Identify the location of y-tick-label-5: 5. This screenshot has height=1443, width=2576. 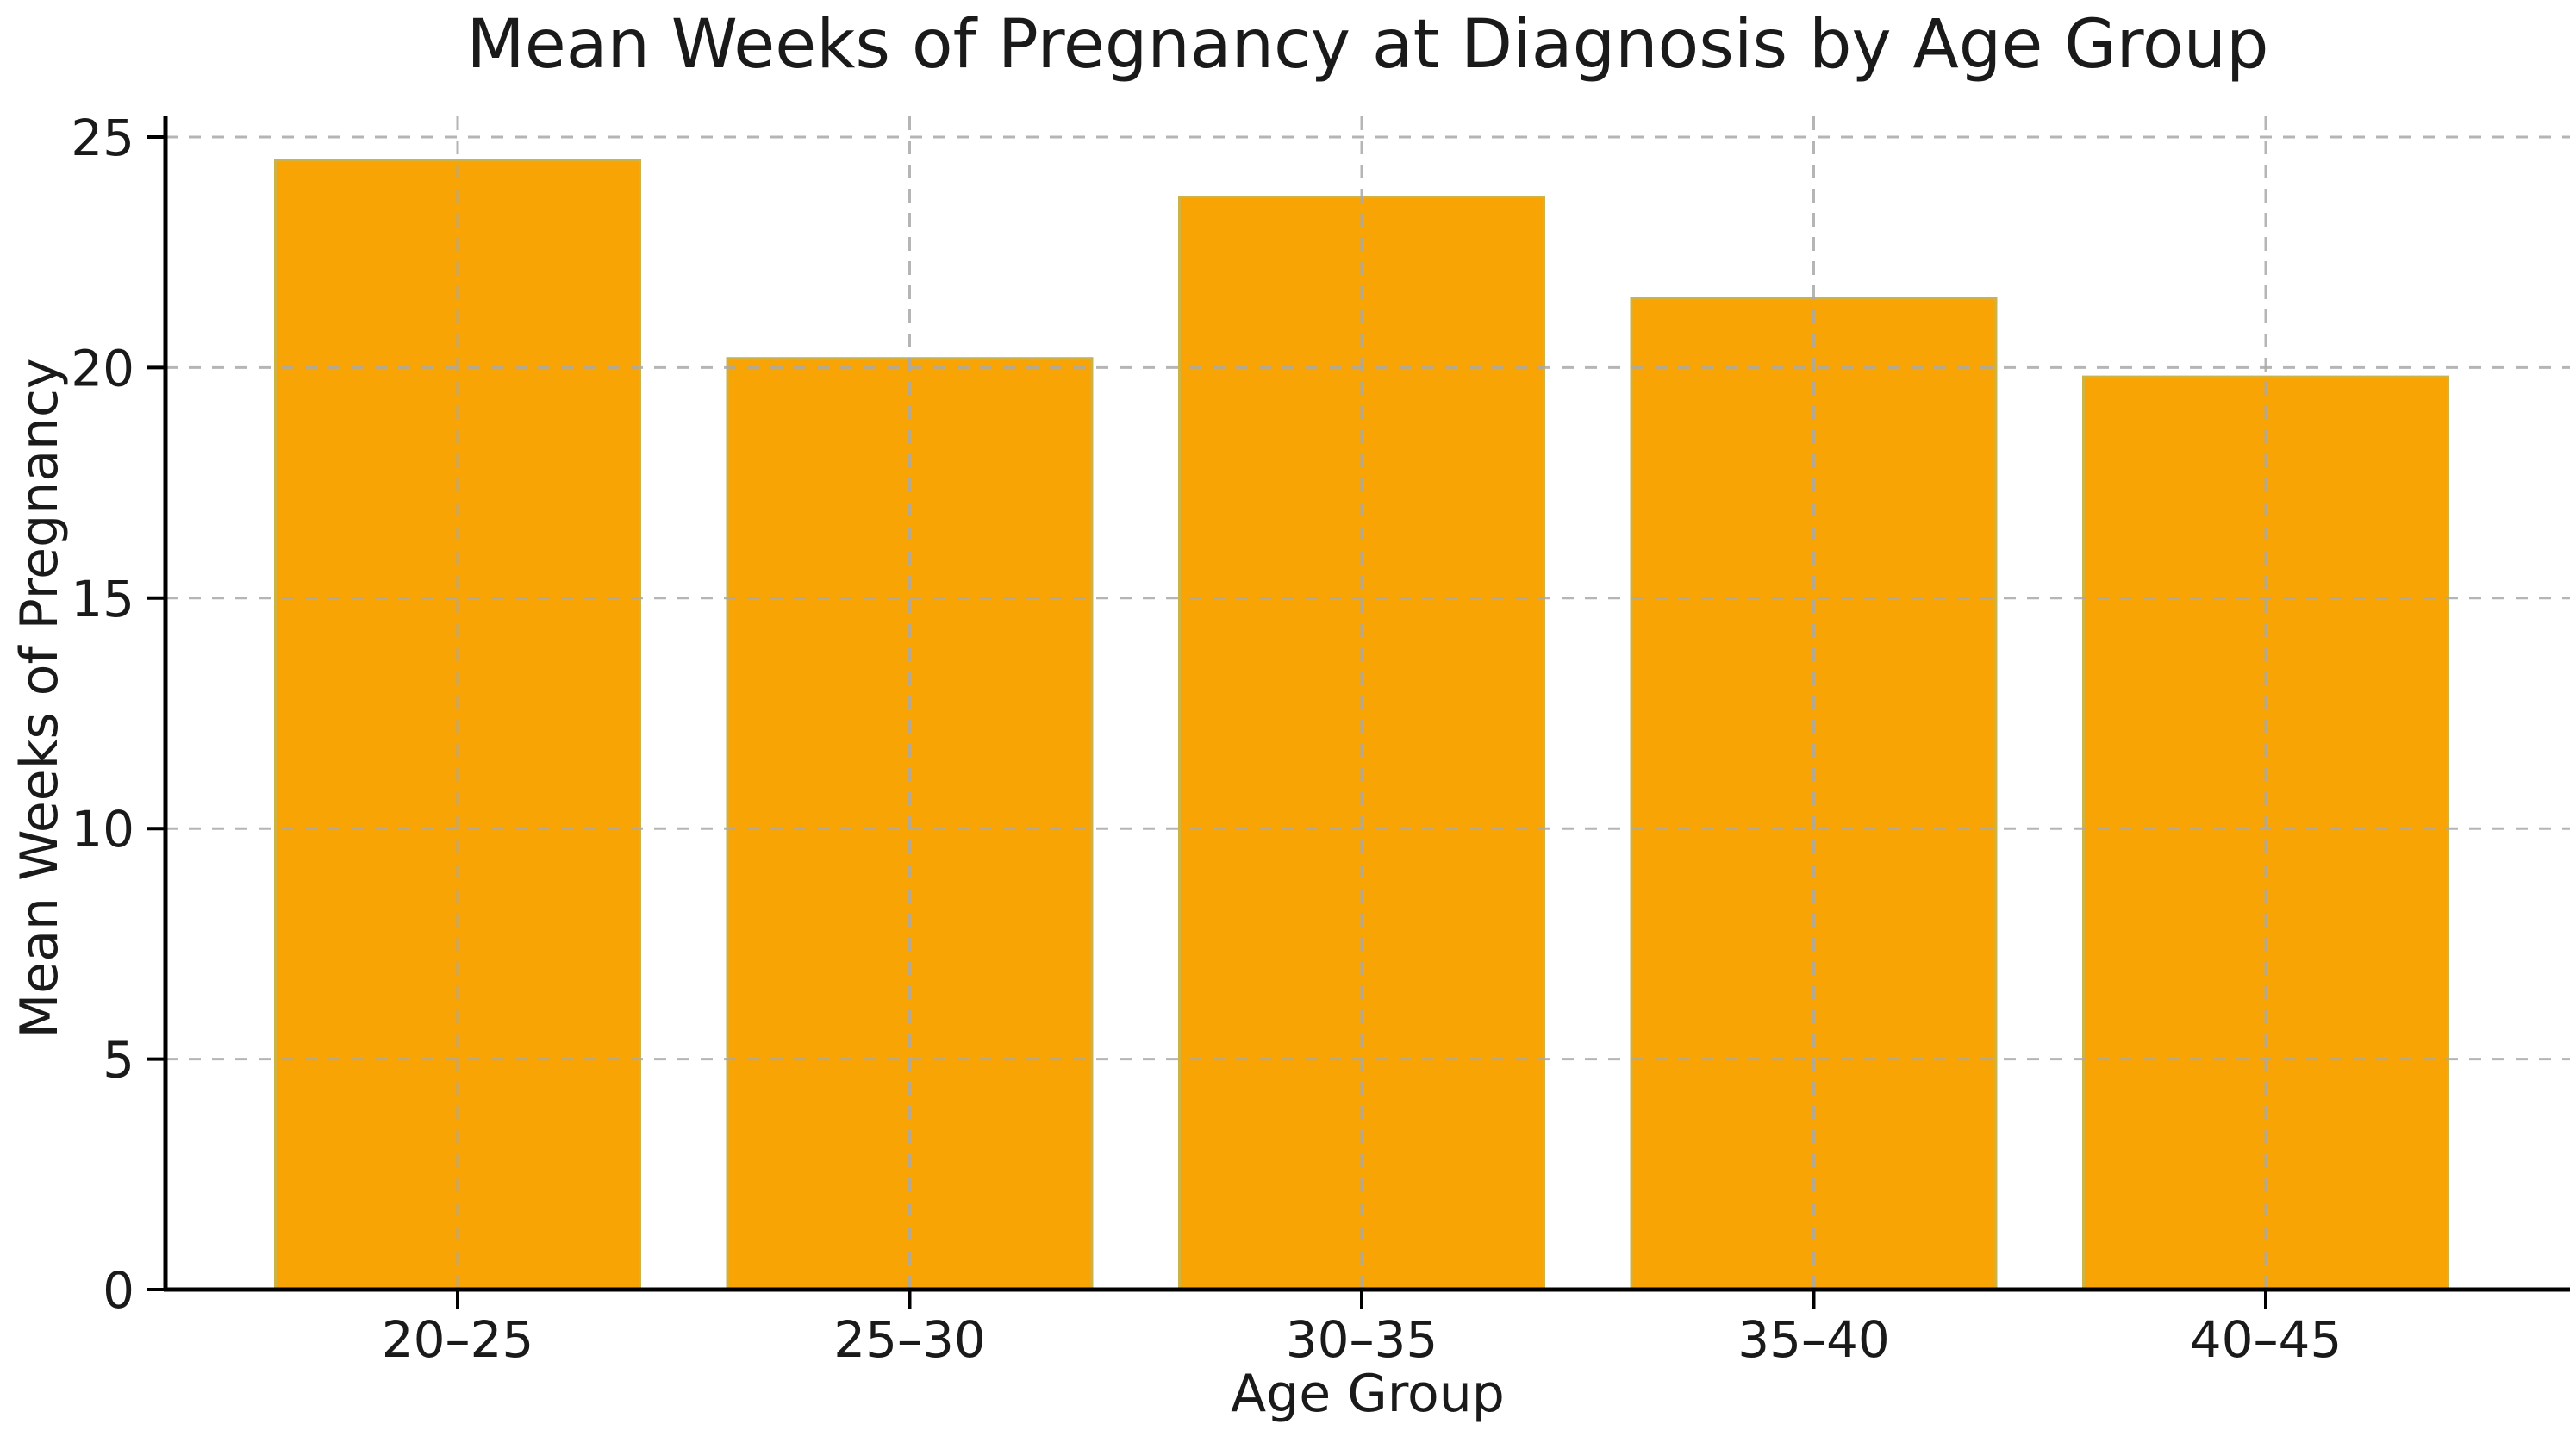
(118, 1060).